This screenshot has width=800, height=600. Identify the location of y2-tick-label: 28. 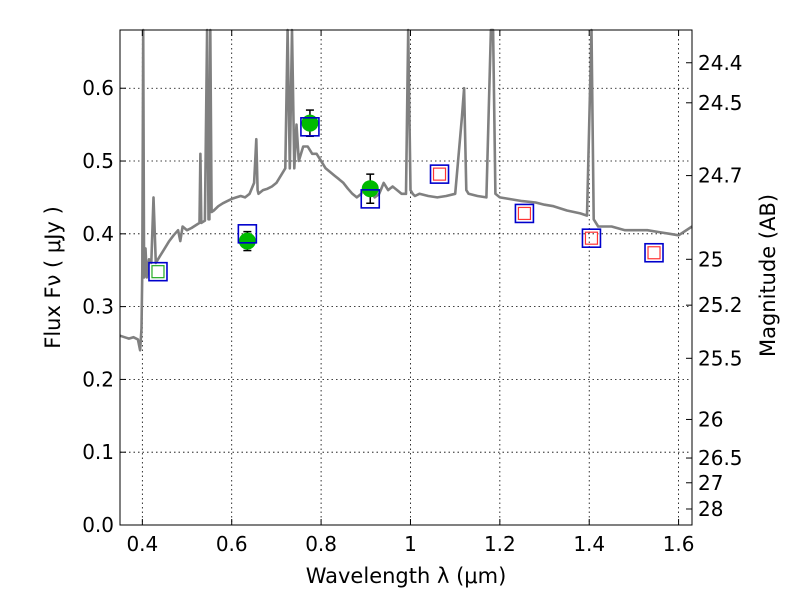
(710, 509).